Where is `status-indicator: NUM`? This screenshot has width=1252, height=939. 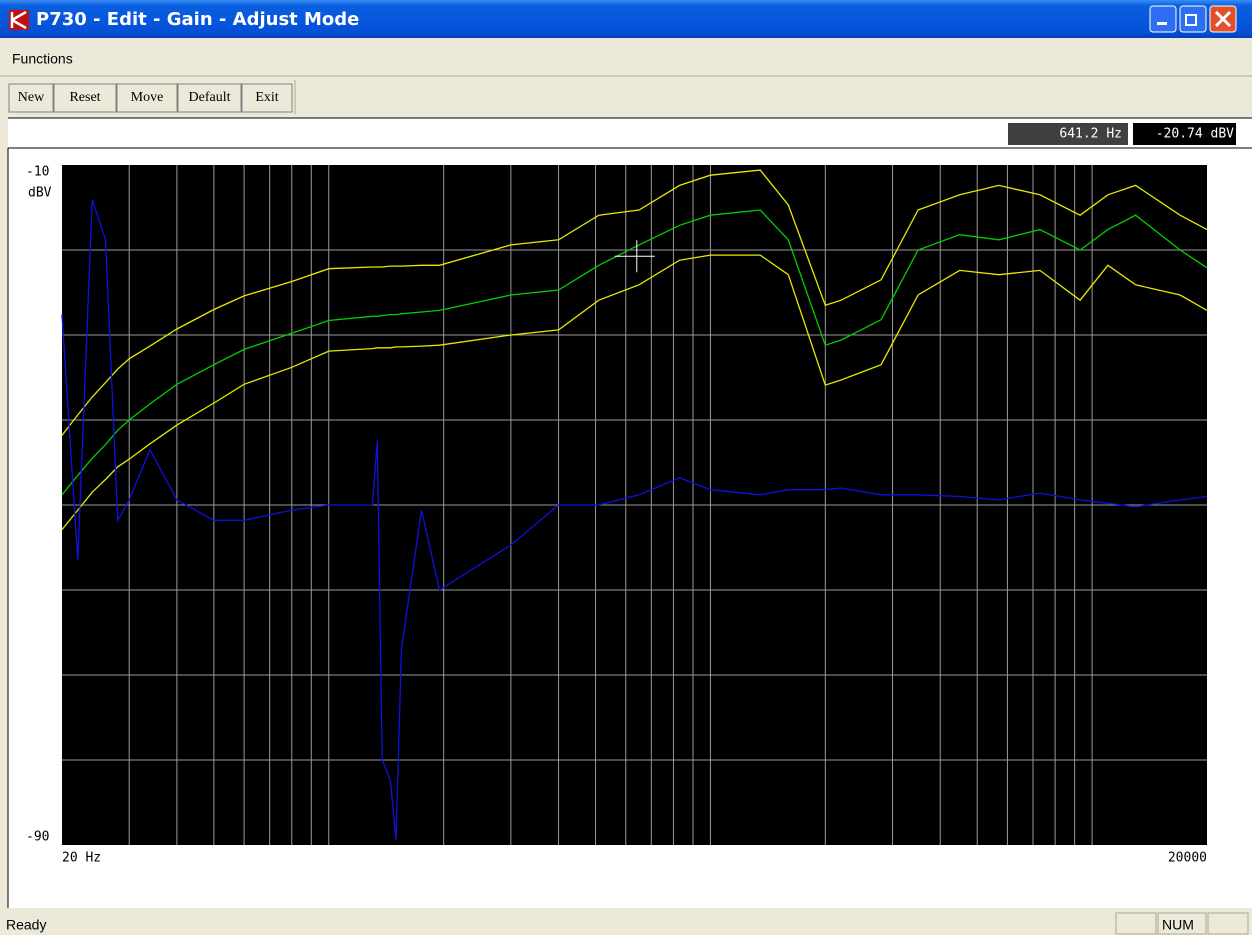
status-indicator: NUM is located at coordinates (1178, 925).